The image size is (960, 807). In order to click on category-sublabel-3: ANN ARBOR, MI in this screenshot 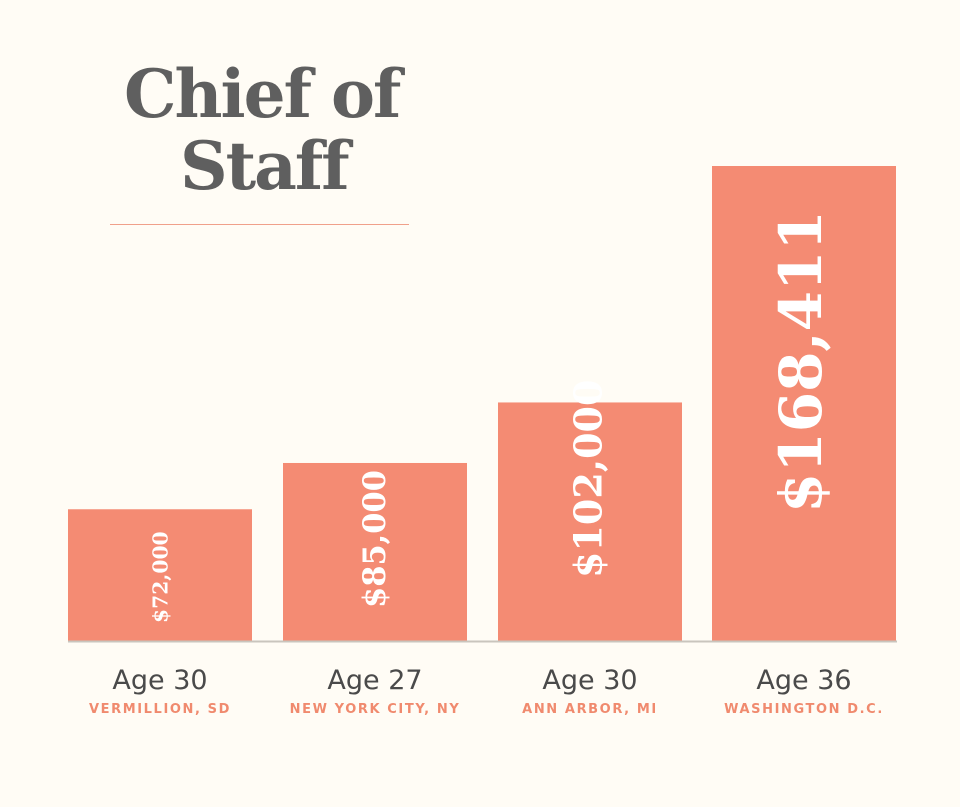, I will do `click(590, 709)`.